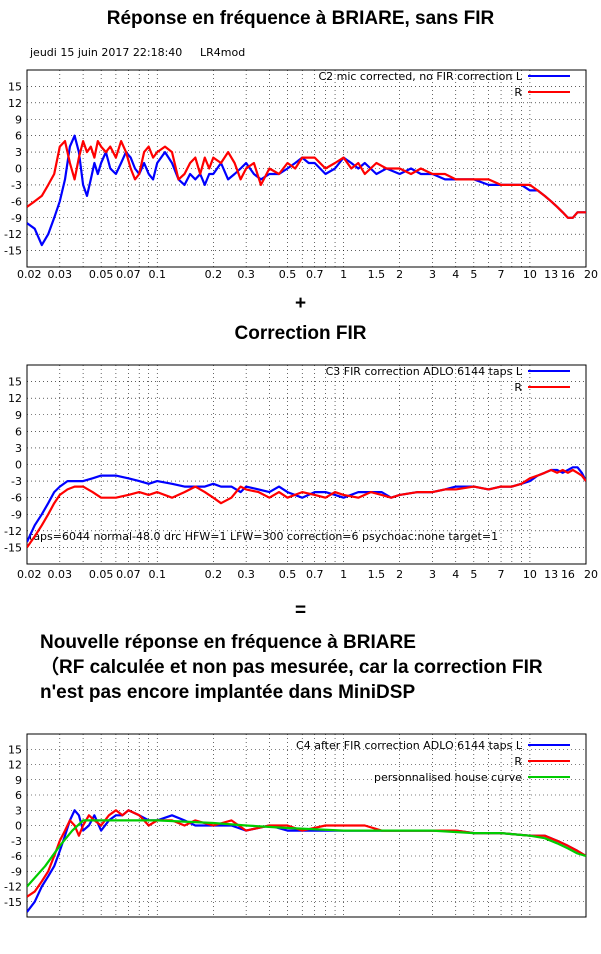 Image resolution: width=601 pixels, height=954 pixels. What do you see at coordinates (300, 610) in the screenshot?
I see `equals-sign: =` at bounding box center [300, 610].